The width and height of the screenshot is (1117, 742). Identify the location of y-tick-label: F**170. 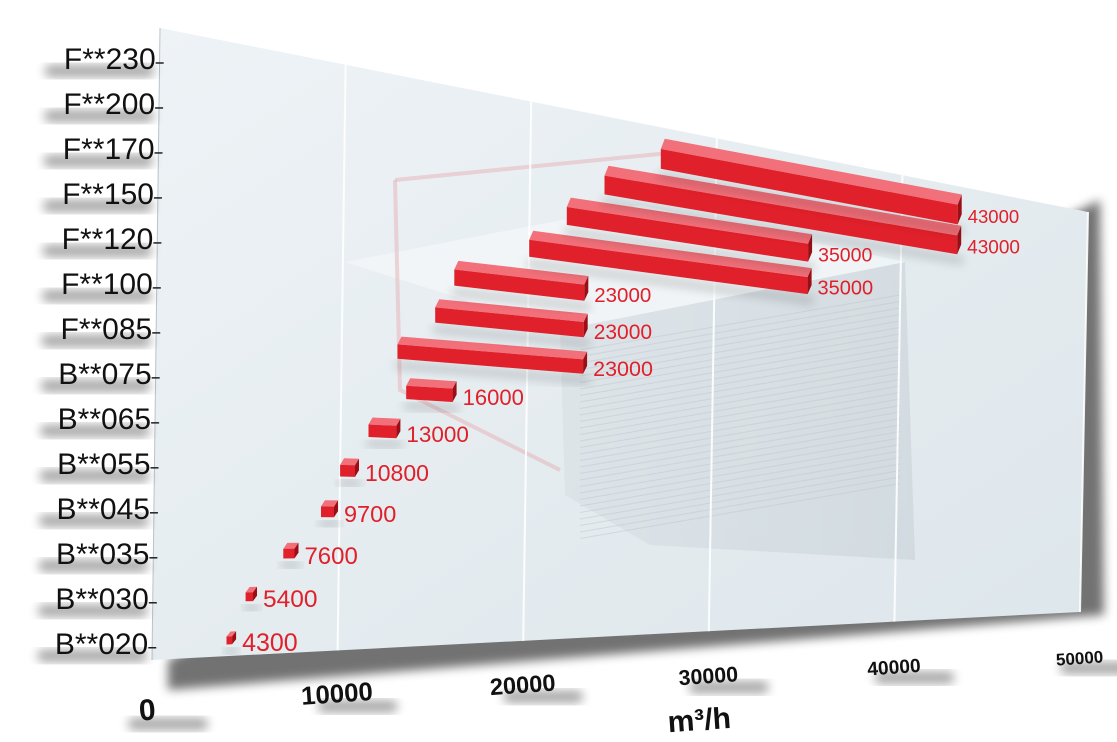
(109, 149).